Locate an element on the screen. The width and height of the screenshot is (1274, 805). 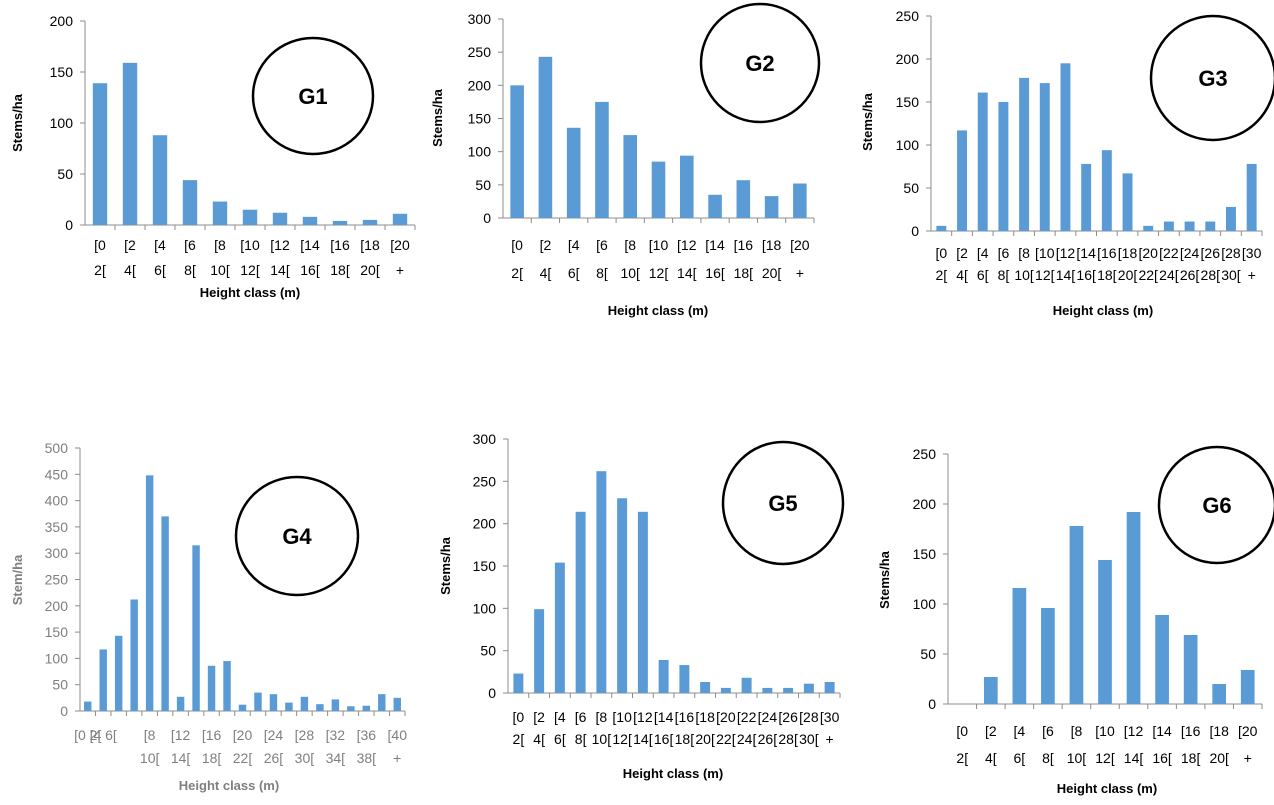
x-tick-label: [0 2[ is located at coordinates (87, 735).